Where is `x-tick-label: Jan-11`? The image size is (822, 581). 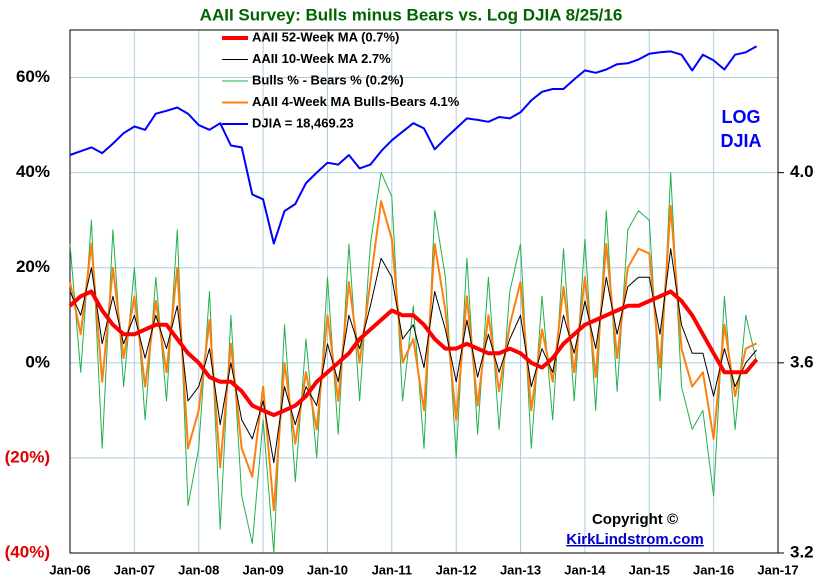 x-tick-label: Jan-11 is located at coordinates (392, 569).